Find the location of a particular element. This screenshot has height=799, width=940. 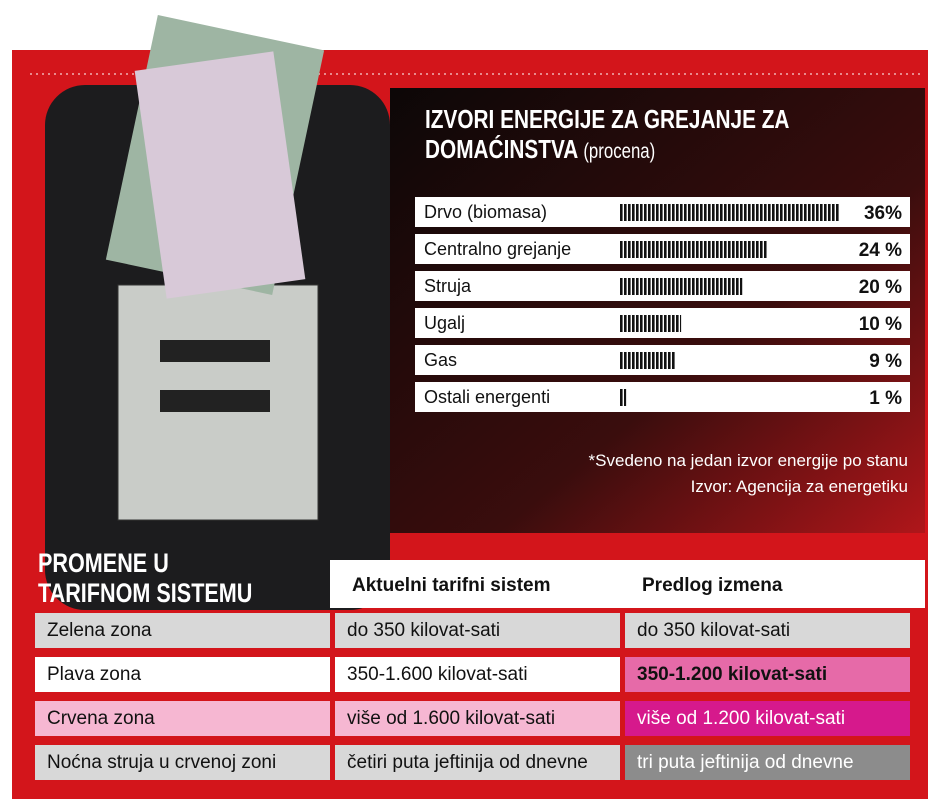

value-label: 9 % is located at coordinates (885, 361).